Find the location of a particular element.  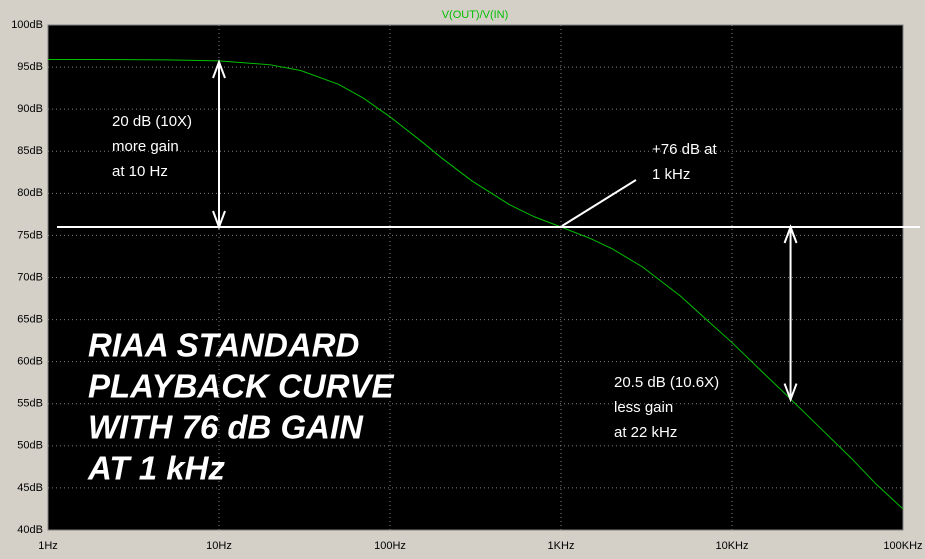

annotation: more gain is located at coordinates (145, 146).